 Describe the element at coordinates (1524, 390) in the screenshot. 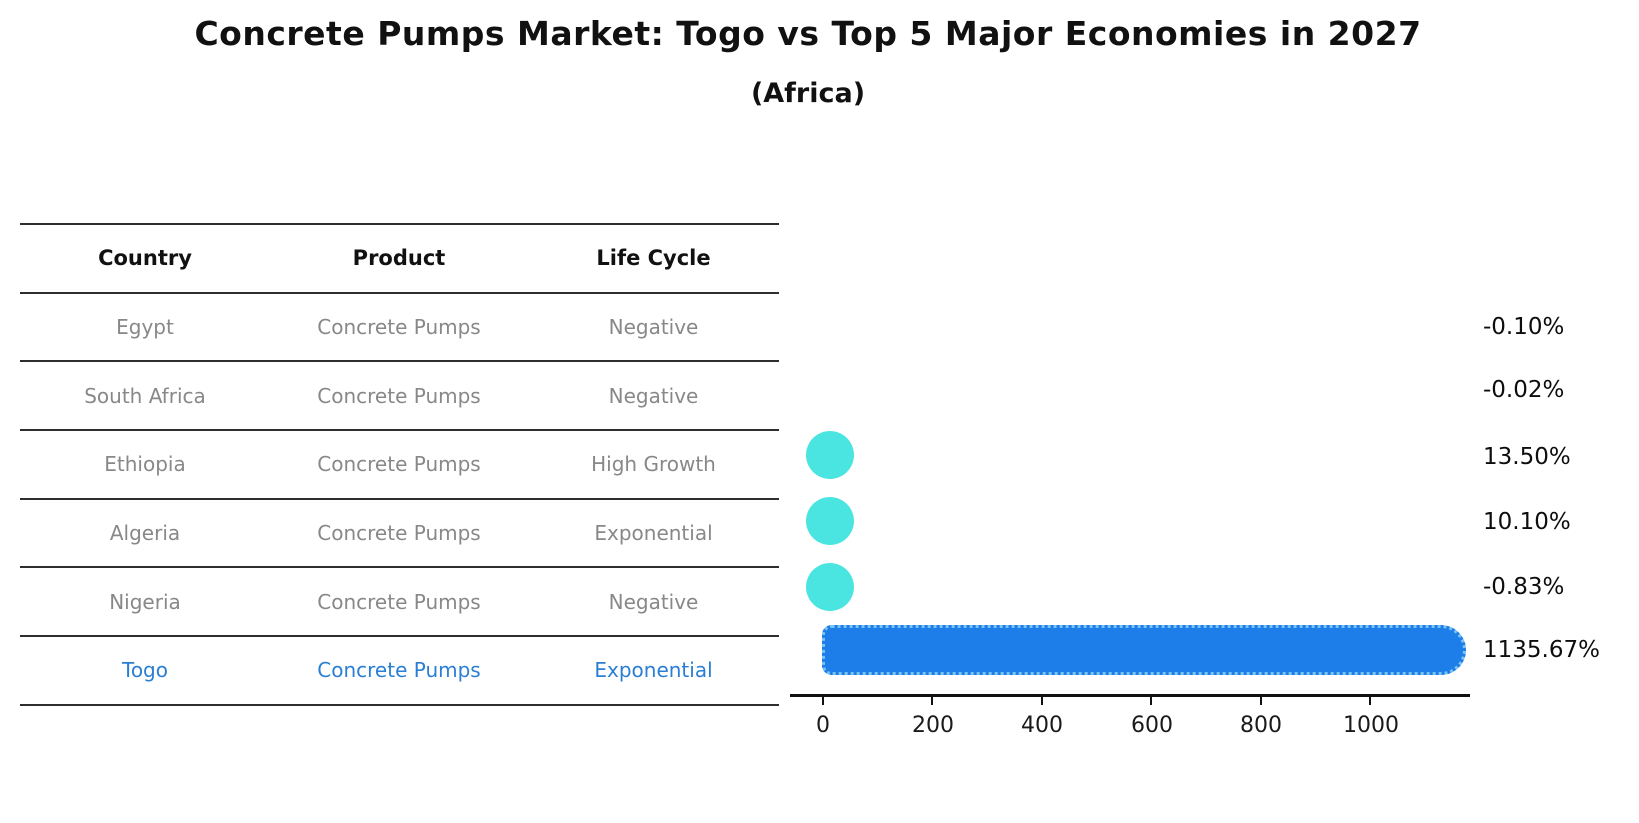

I see `value-label-south-africa: -0.02%` at that location.